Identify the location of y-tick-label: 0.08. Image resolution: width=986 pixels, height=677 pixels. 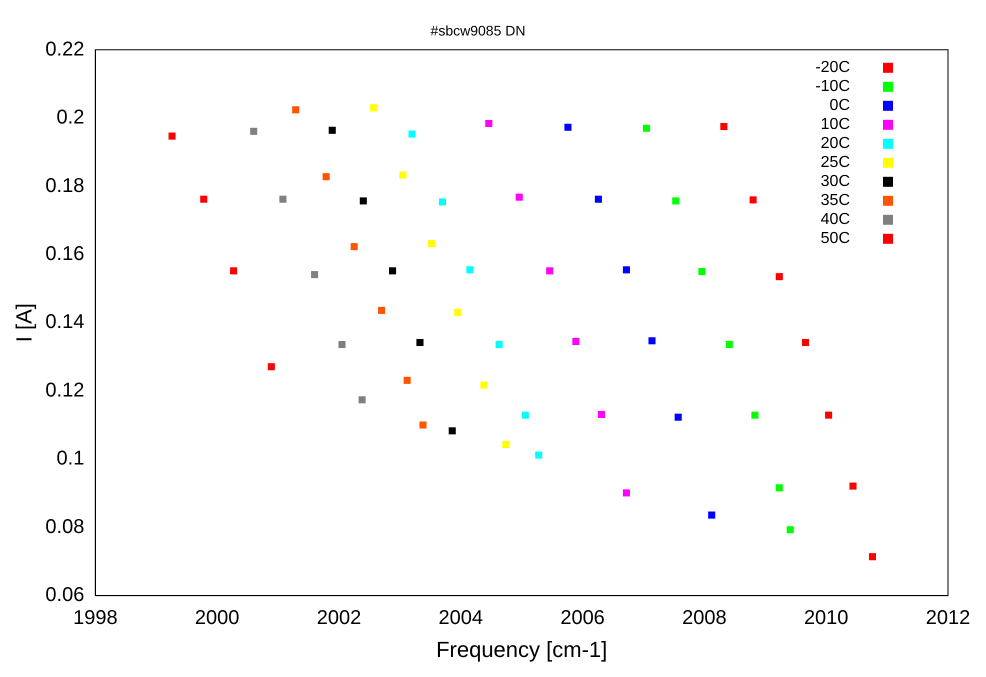
(64, 527).